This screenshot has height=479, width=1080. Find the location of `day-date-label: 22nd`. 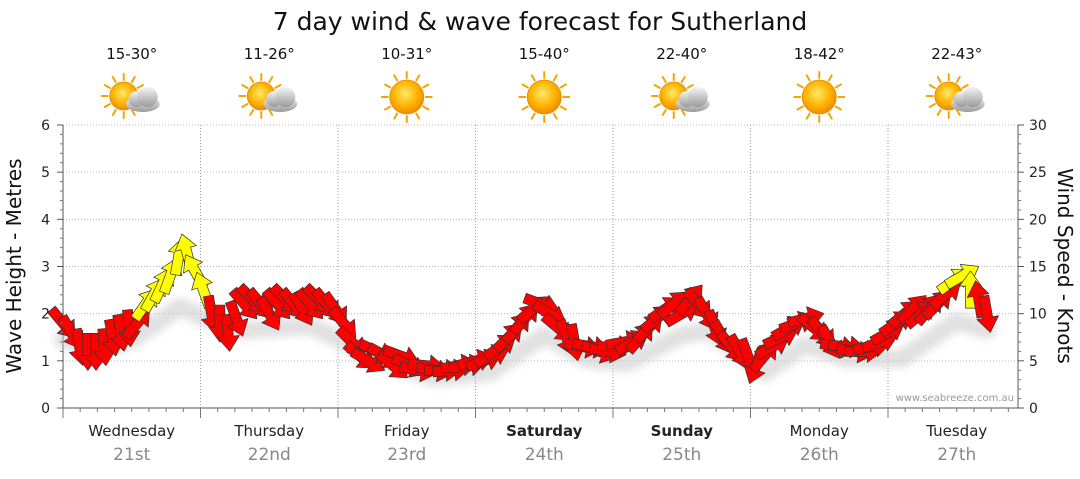

day-date-label: 22nd is located at coordinates (269, 455).